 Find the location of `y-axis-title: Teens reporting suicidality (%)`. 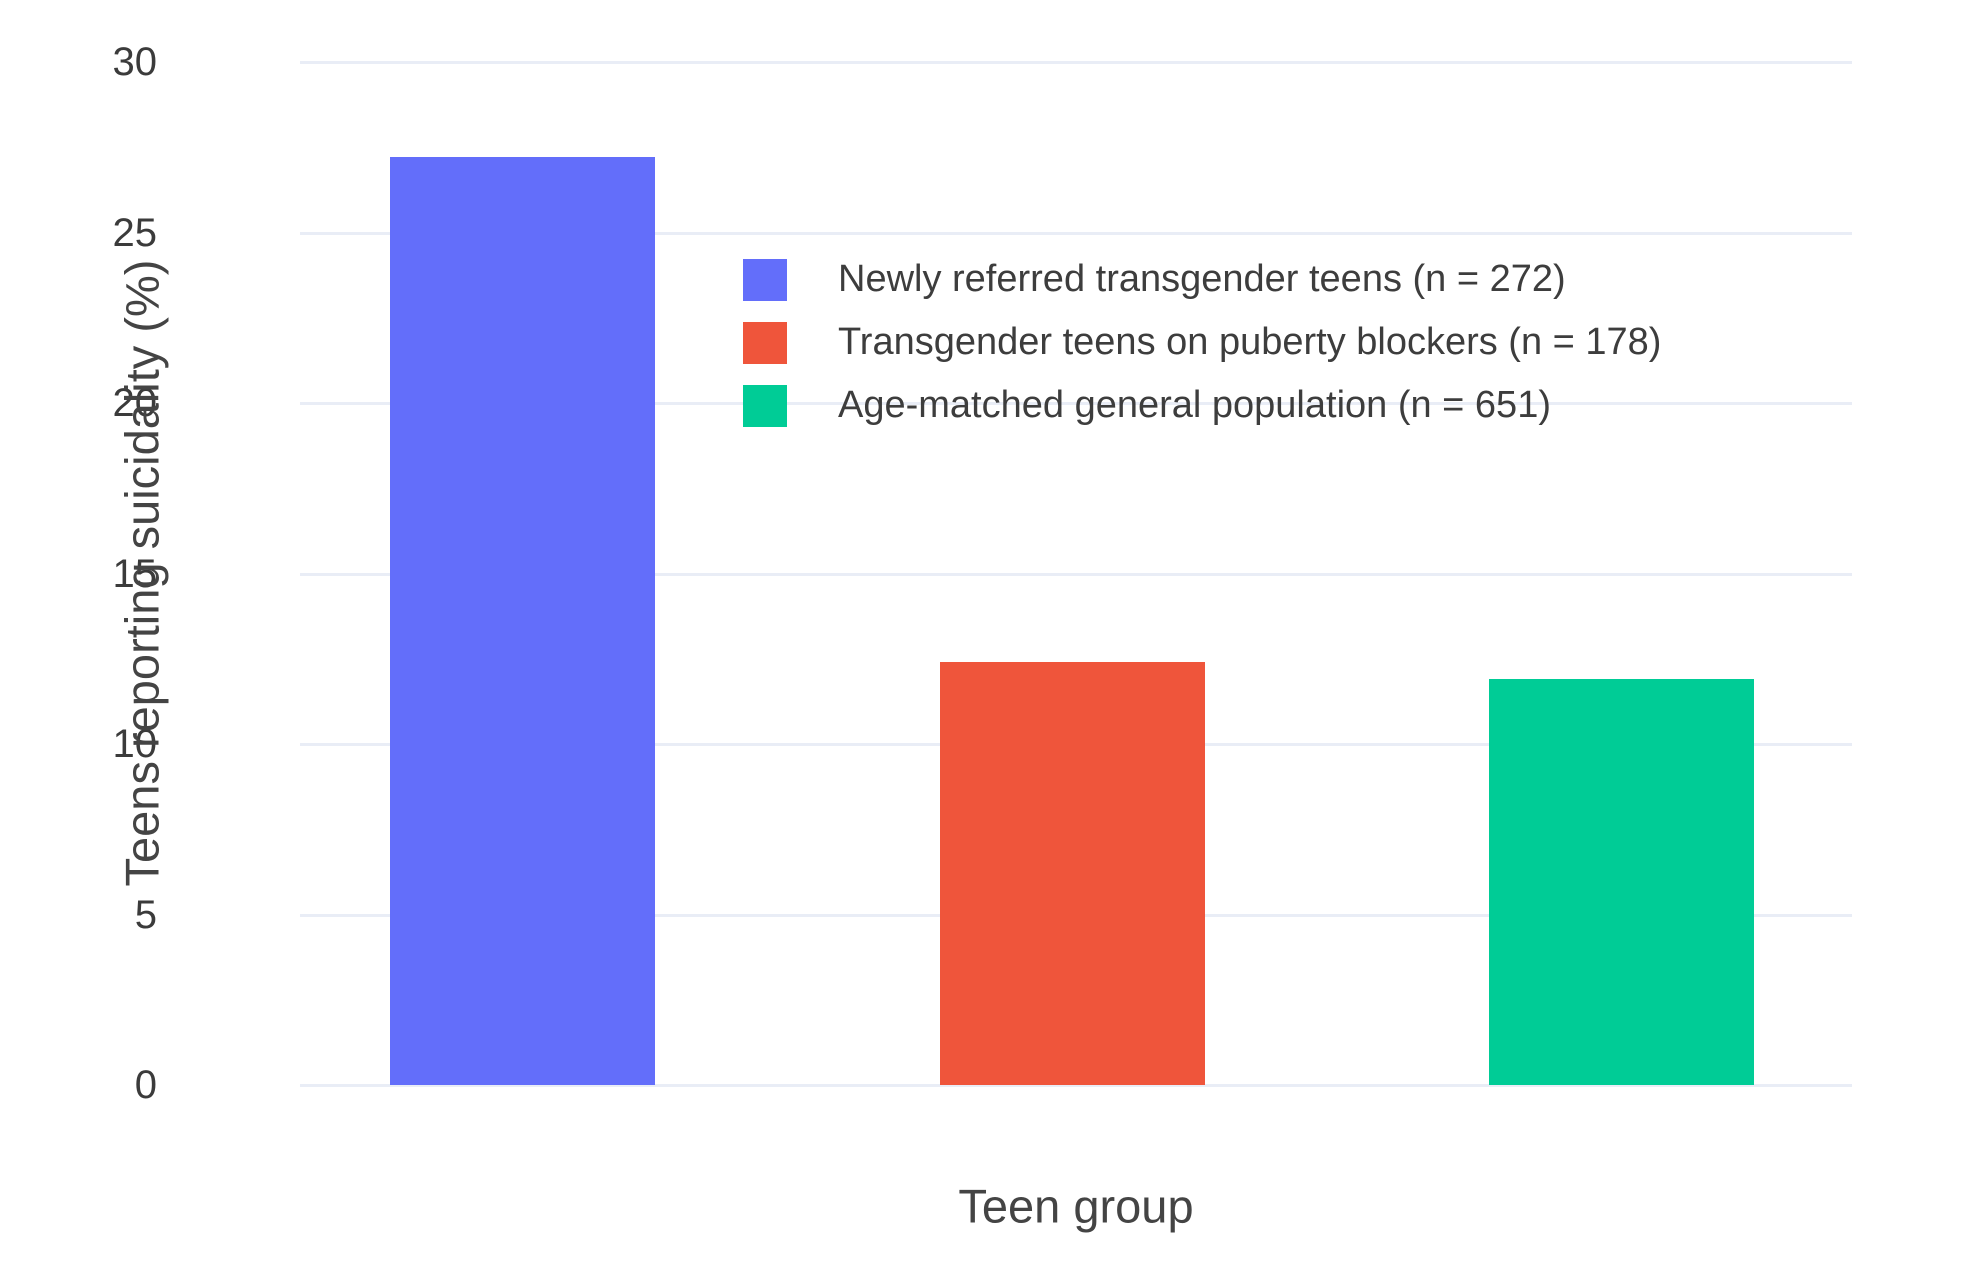

y-axis-title: Teens reporting suicidality (%) is located at coordinates (142, 573).